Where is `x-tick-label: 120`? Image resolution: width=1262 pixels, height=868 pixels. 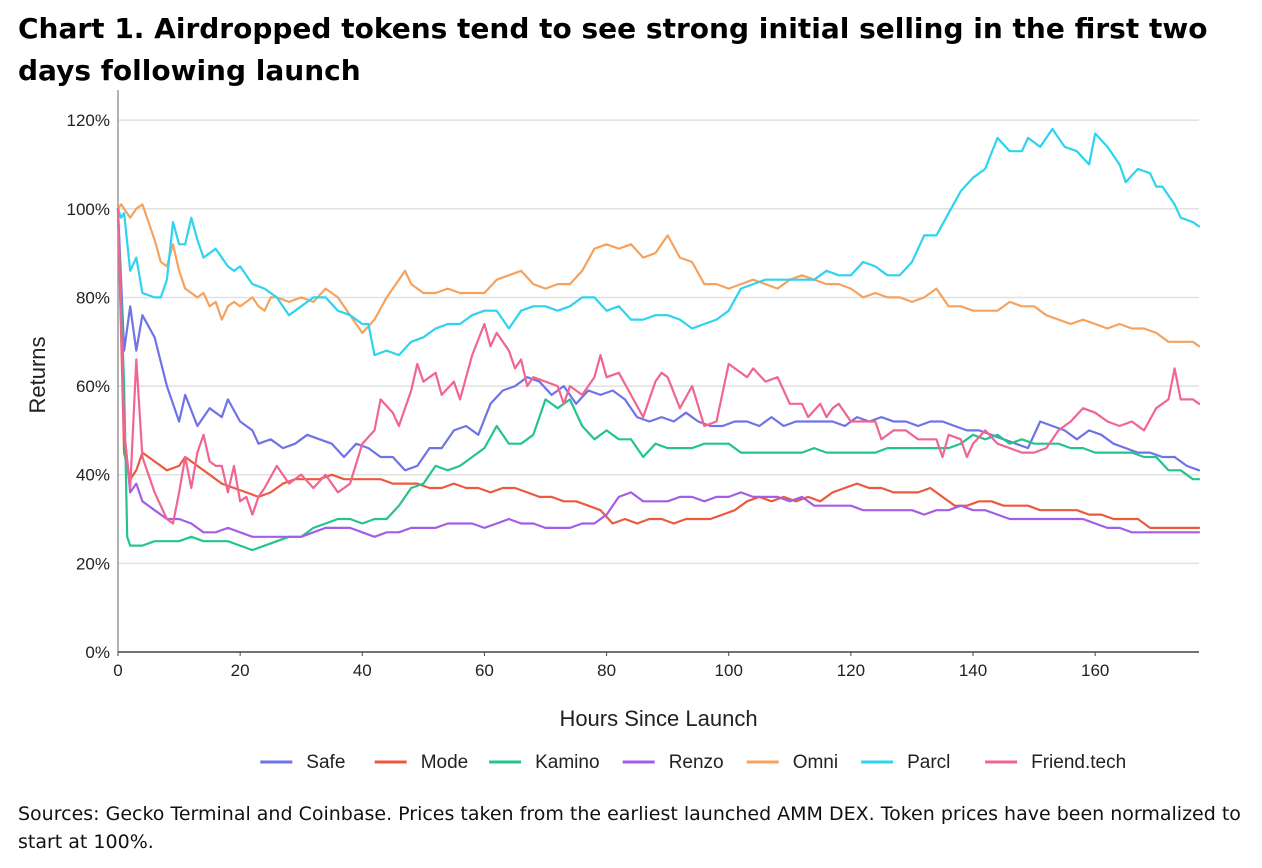
x-tick-label: 120 is located at coordinates (851, 670).